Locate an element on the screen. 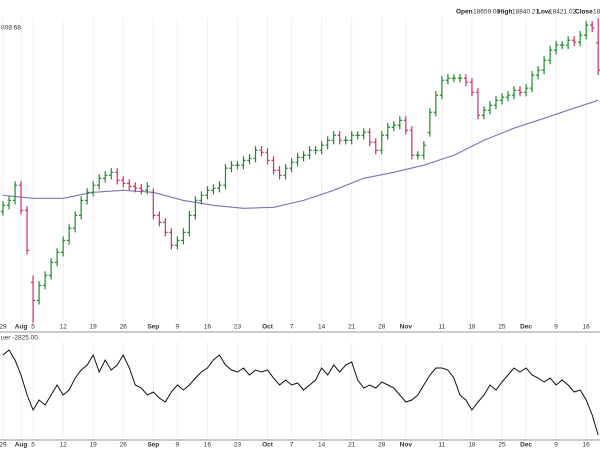 This screenshot has width=600, height=450. header-close-label: Close is located at coordinates (584, 12).